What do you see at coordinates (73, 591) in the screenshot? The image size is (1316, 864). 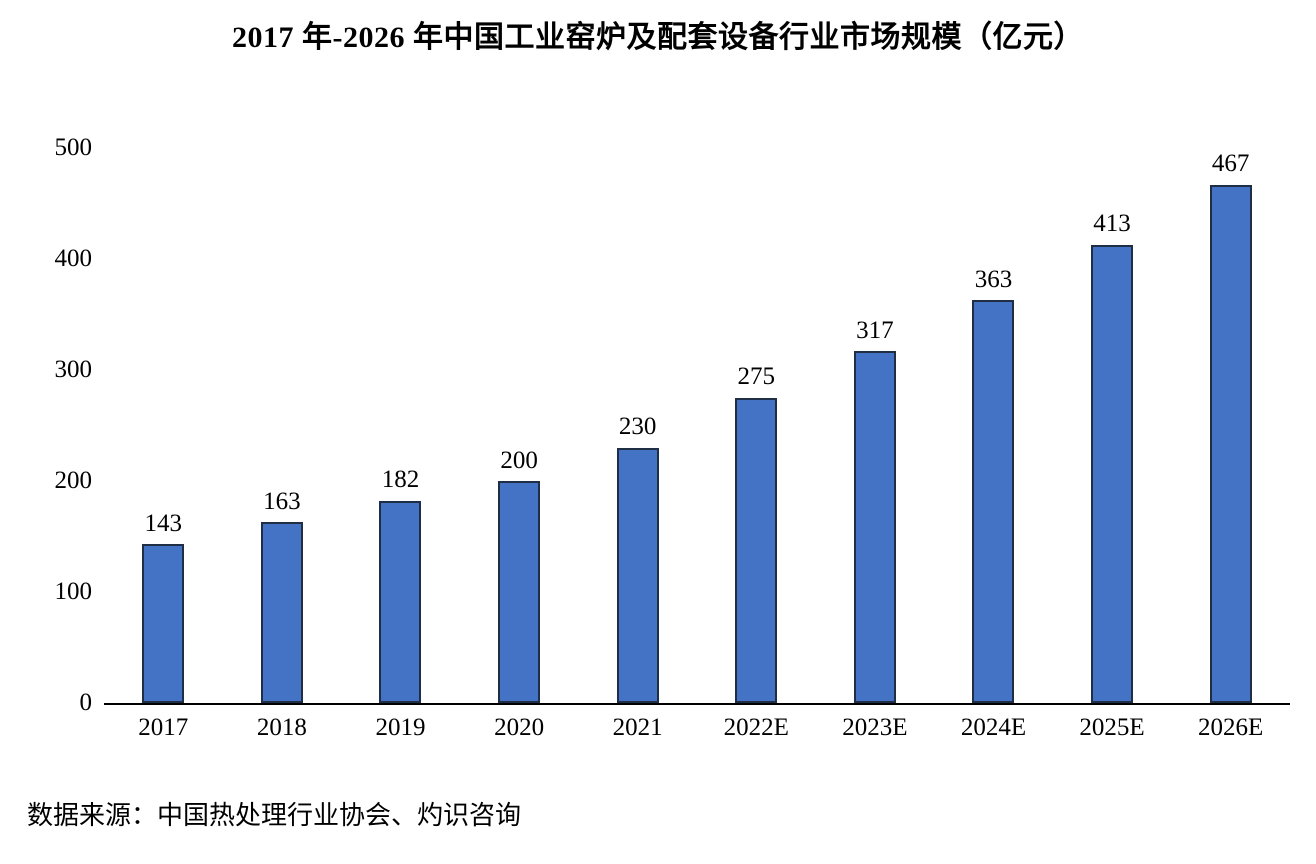 I see `y-tick-label: 100` at bounding box center [73, 591].